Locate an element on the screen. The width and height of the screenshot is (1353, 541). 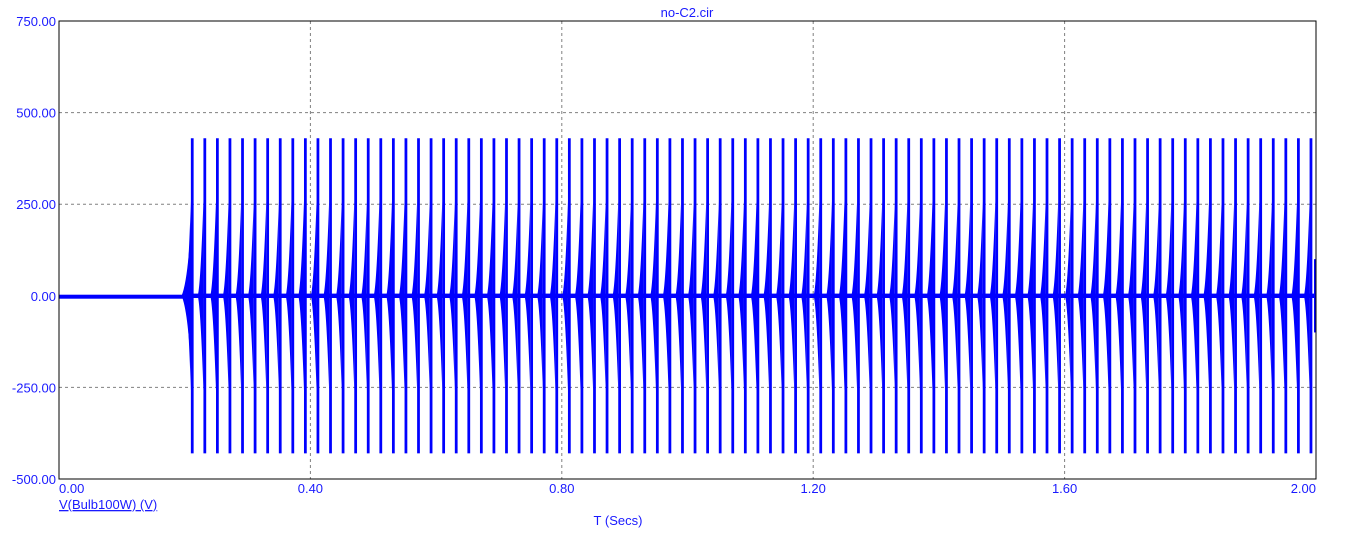
x-tick-label: 0.00 is located at coordinates (71, 488).